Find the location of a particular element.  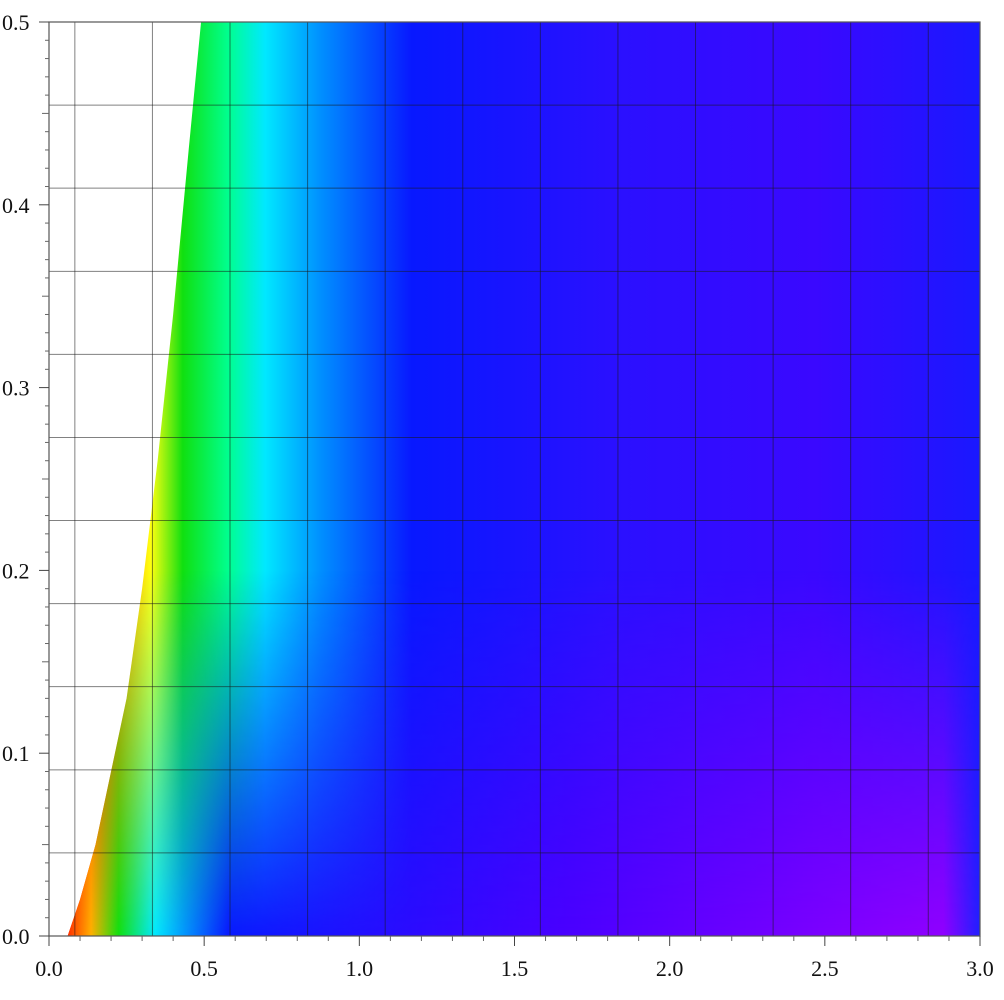

x-tick-label: 2.5 is located at coordinates (825, 968).